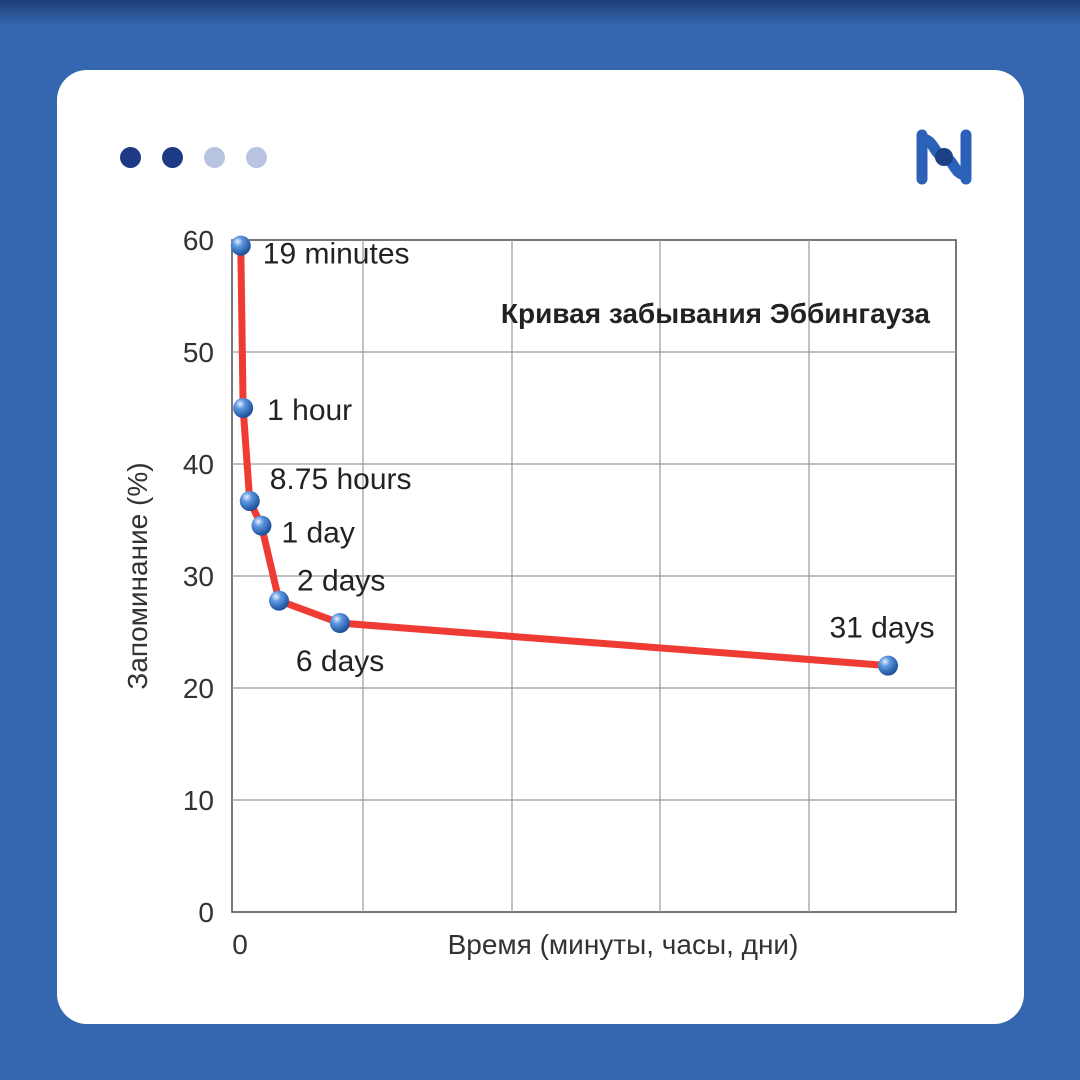 The height and width of the screenshot is (1080, 1080). Describe the element at coordinates (623, 944) in the screenshot. I see `x-axis-label: Время (минуты, часы, дни)` at that location.